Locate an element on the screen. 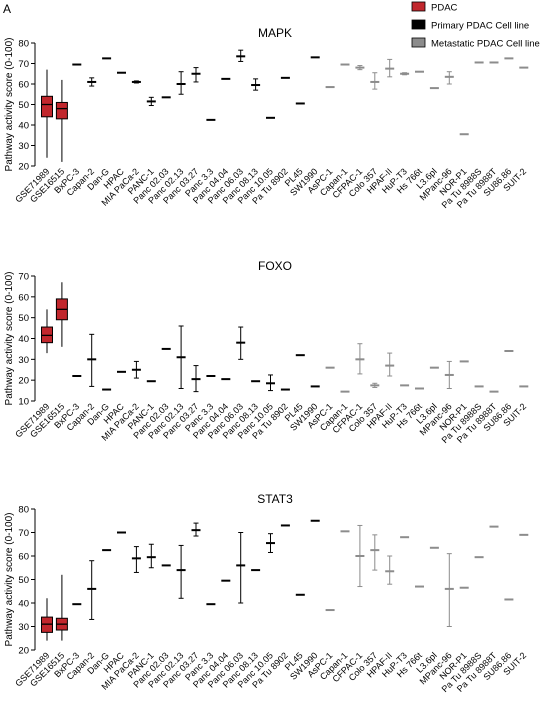 Image resolution: width=550 pixels, height=712 pixels. legend-entry-metastatic: Metastatic PDAC Cell line is located at coordinates (475, 43).